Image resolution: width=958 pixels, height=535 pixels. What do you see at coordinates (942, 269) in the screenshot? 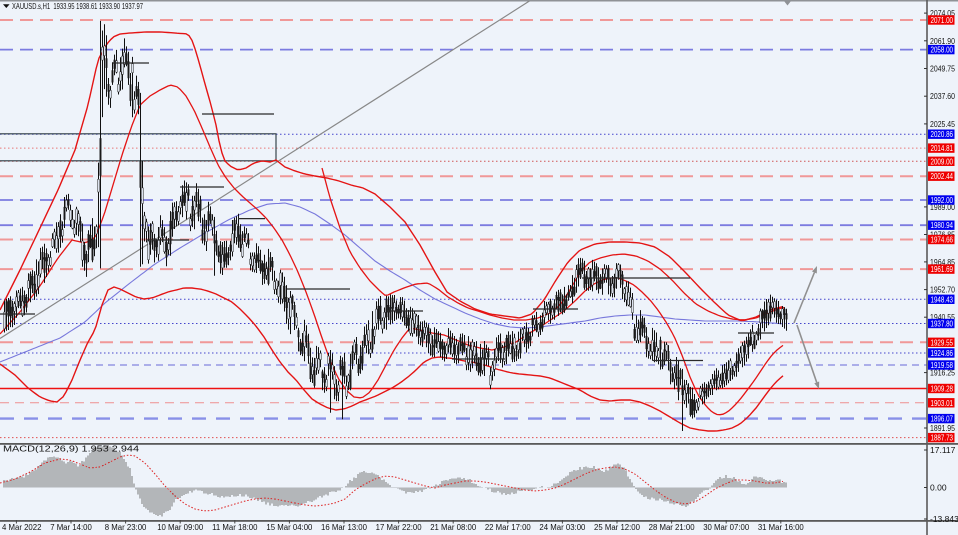
I see `svg-text: 1961.69` at bounding box center [942, 269].